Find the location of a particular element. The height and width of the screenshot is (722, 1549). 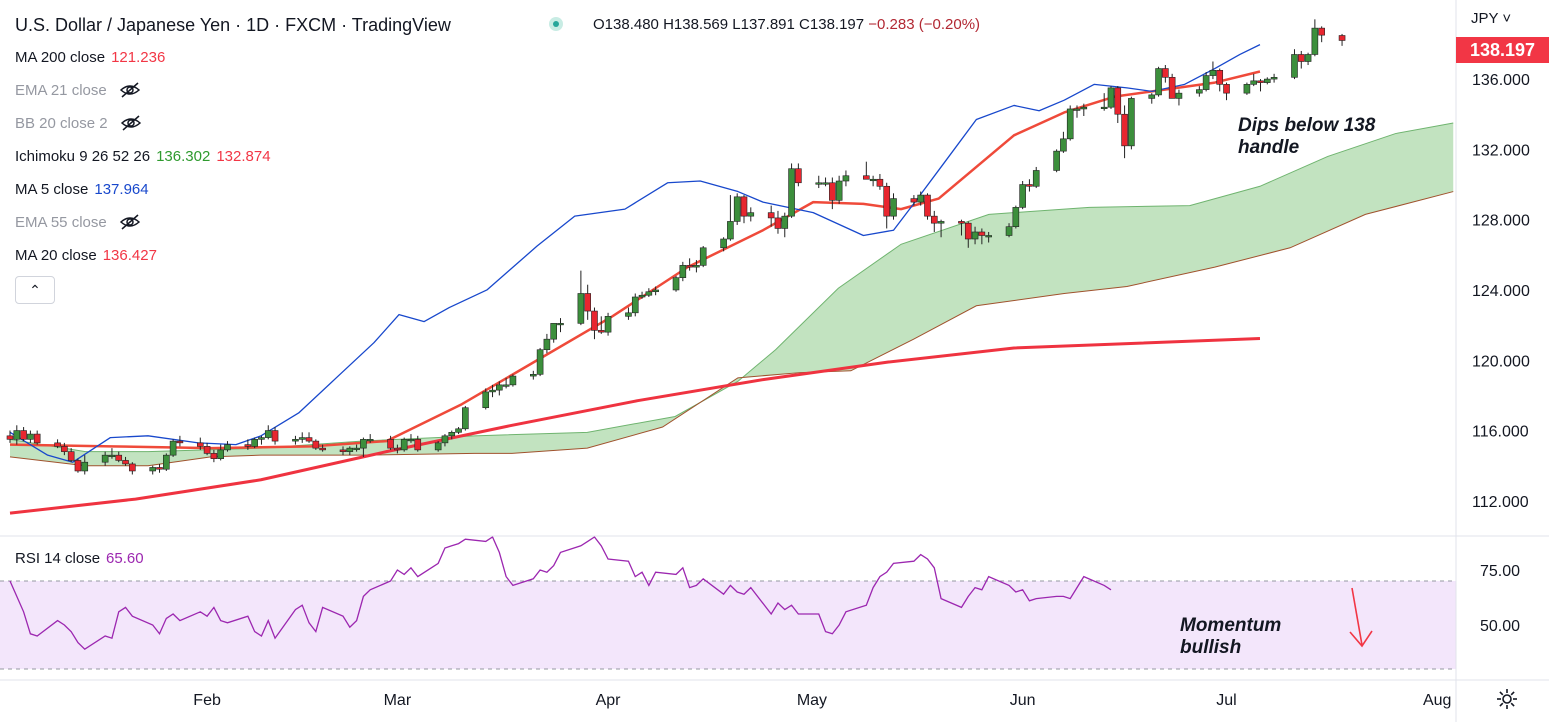

last-price-label: 138.197 is located at coordinates (1502, 50).